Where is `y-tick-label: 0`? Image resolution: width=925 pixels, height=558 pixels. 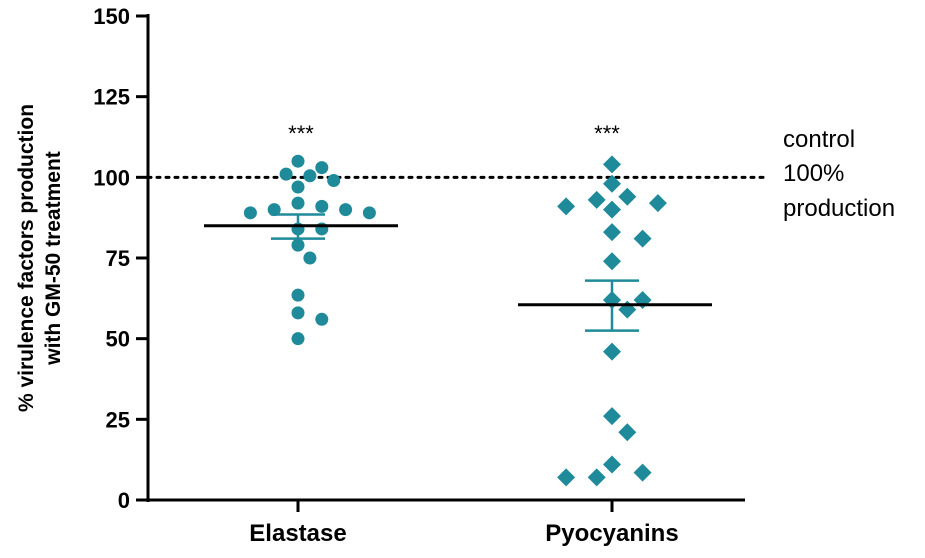 y-tick-label: 0 is located at coordinates (124, 500).